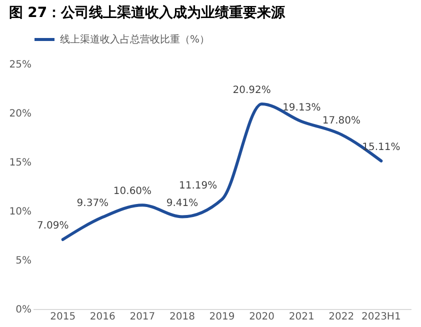  Describe the element at coordinates (63, 317) in the screenshot. I see `x-tick-label: 2015` at that location.